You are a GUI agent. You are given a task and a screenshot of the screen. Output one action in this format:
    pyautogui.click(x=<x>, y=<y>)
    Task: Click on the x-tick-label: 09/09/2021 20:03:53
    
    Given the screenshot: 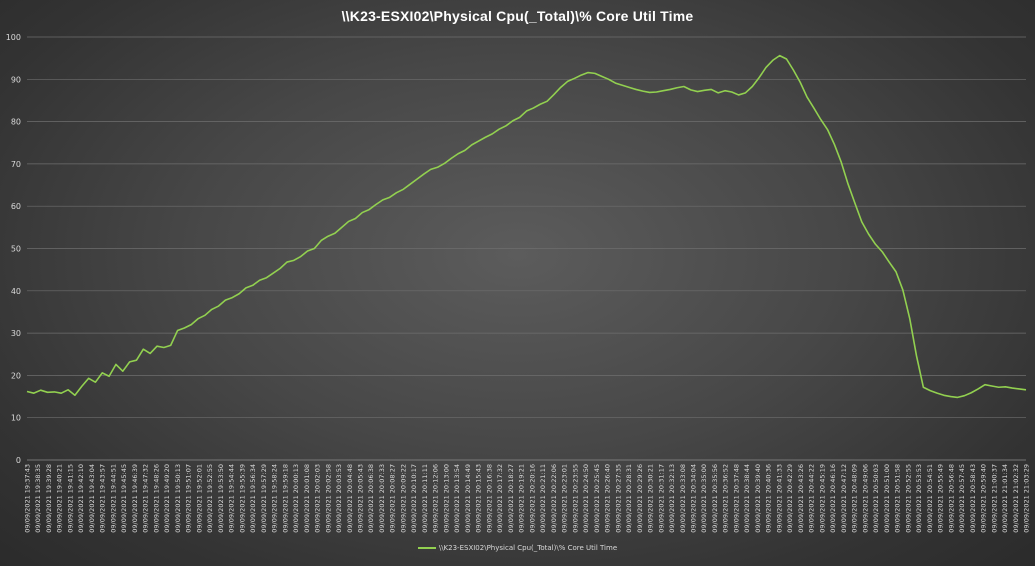 What is the action you would take?
    pyautogui.click(x=339, y=498)
    